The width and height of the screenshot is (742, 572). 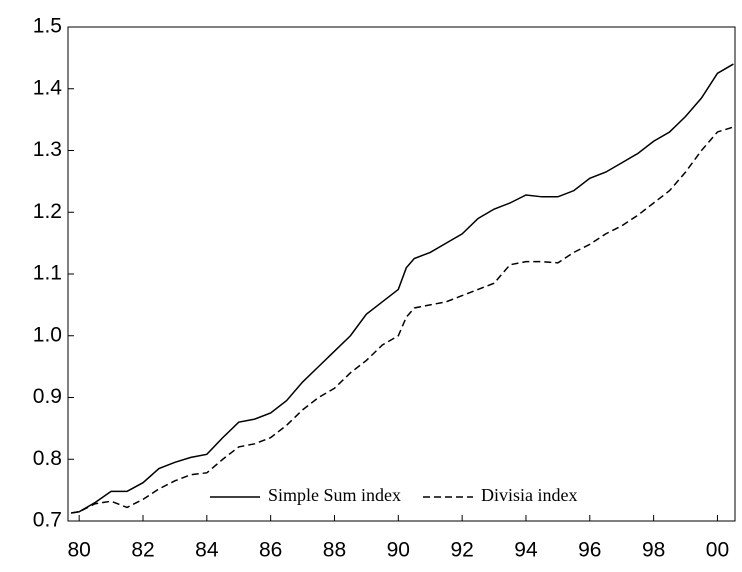 What do you see at coordinates (47, 396) in the screenshot?
I see `y-tick-label: 0.9` at bounding box center [47, 396].